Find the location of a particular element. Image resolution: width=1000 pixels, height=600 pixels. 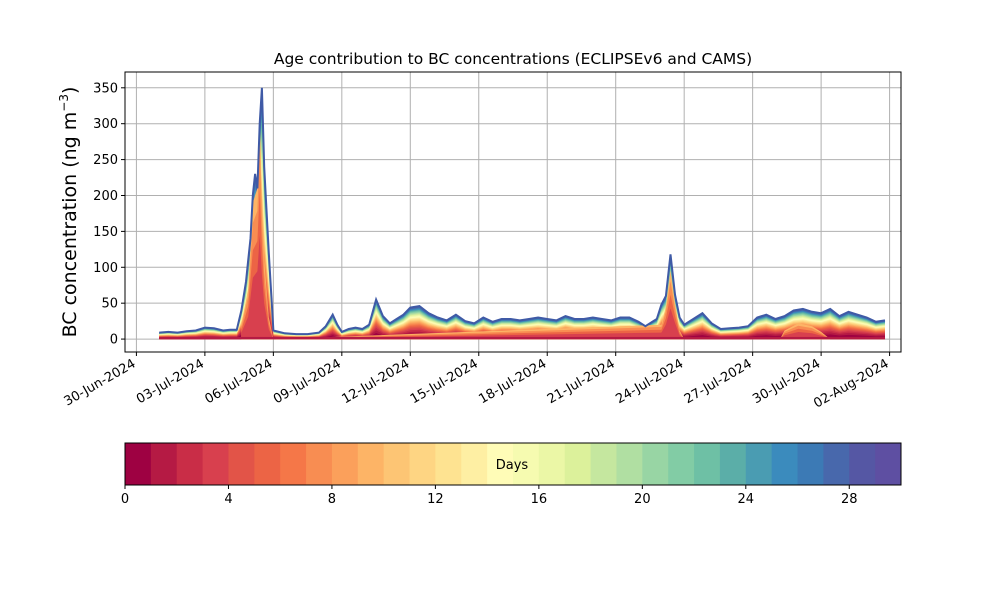

y-axis-label: BC concentration (ng m−3) is located at coordinates (69, 212).